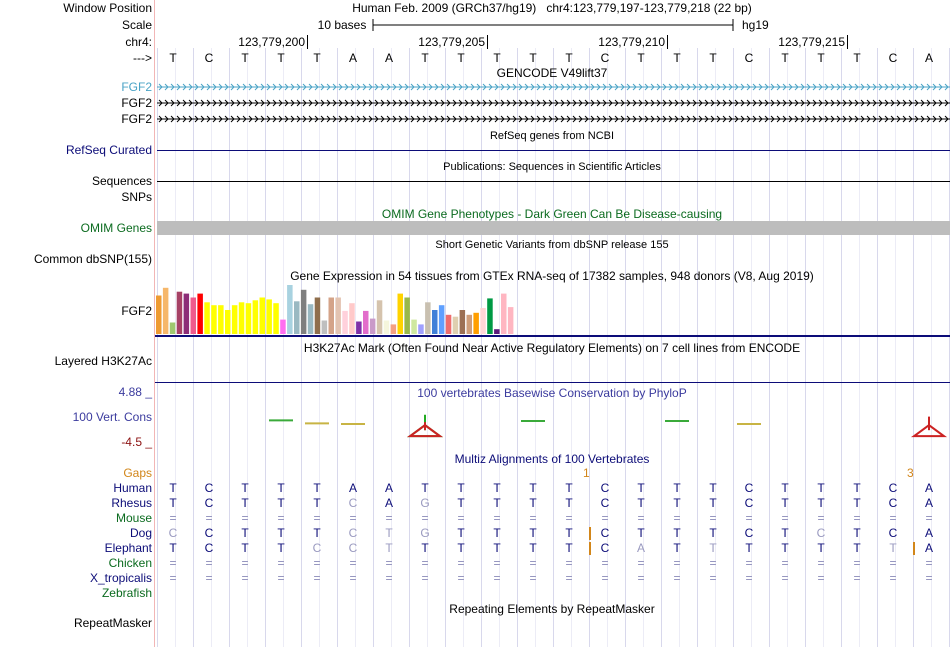 This screenshot has width=950, height=647. Describe the element at coordinates (112, 417) in the screenshot. I see `track-label-conservation: 100 Vert. Cons` at that location.